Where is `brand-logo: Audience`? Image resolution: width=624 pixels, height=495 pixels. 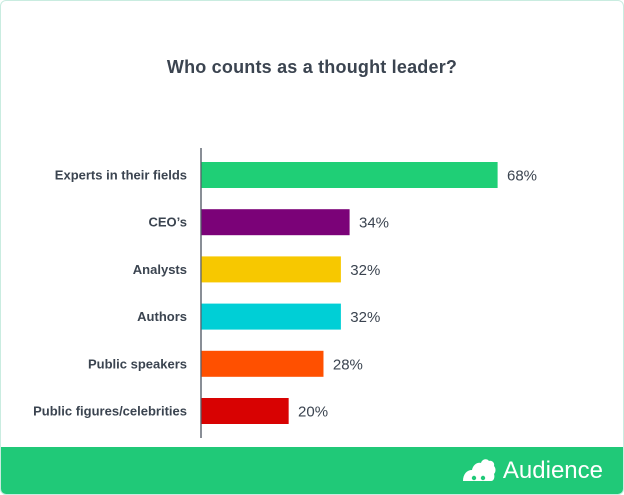 brand-logo: Audience is located at coordinates (532, 471).